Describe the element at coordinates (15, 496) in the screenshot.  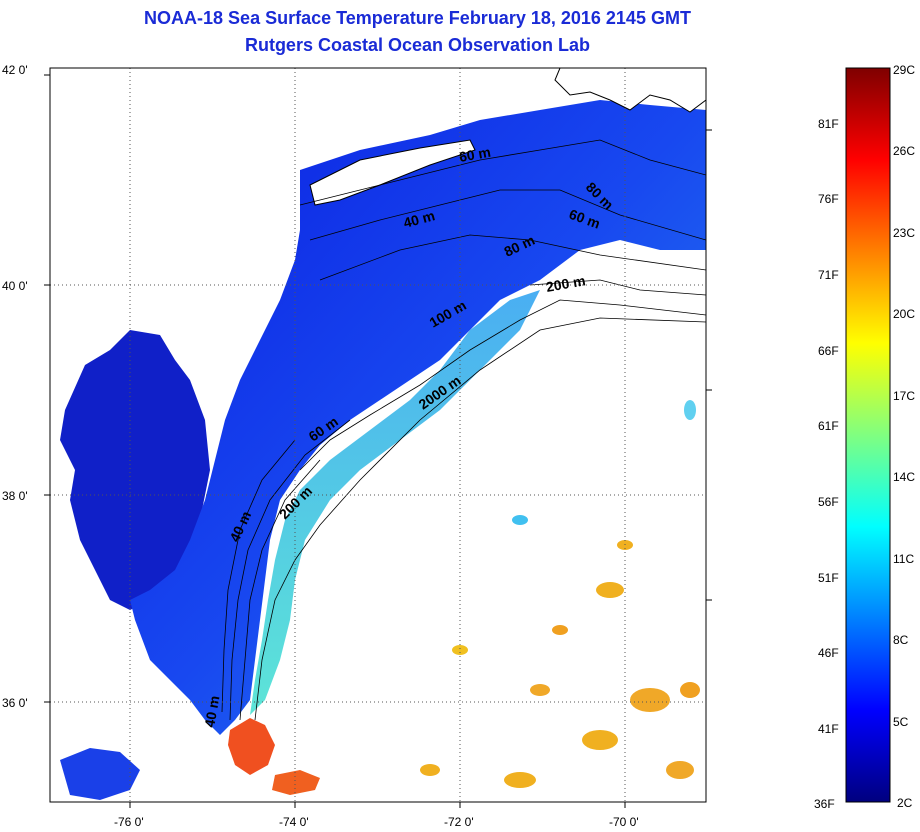
I see `lat-tick-label: 38 0'` at that location.